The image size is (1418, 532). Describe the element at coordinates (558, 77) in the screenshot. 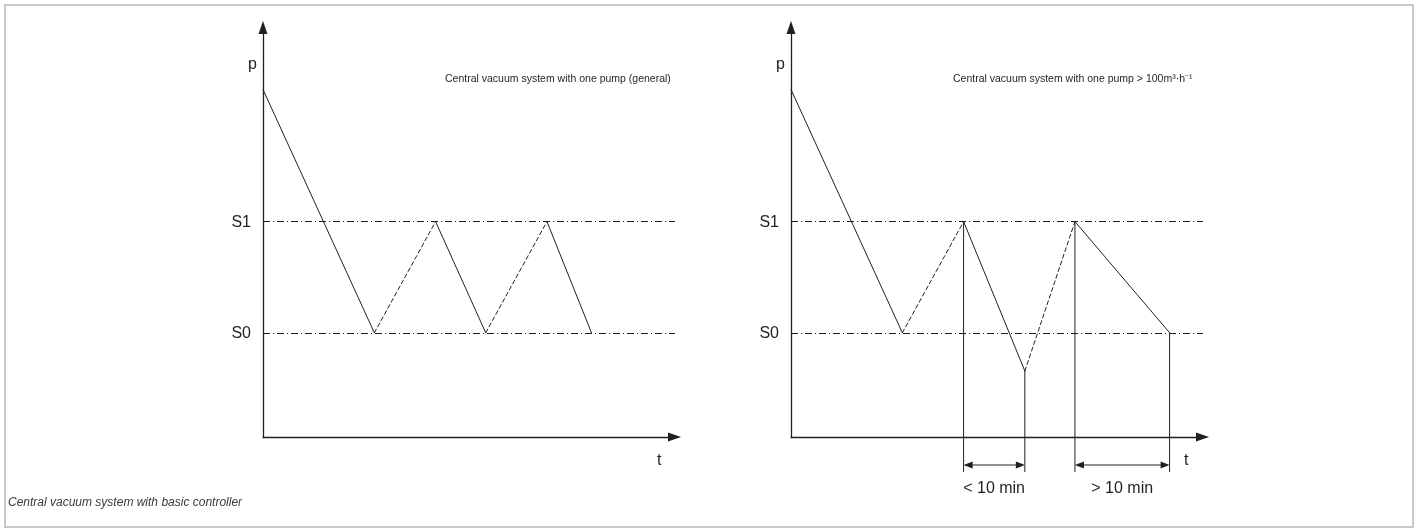

I see `chart-title: Central vacuum system with one pump (general)` at that location.